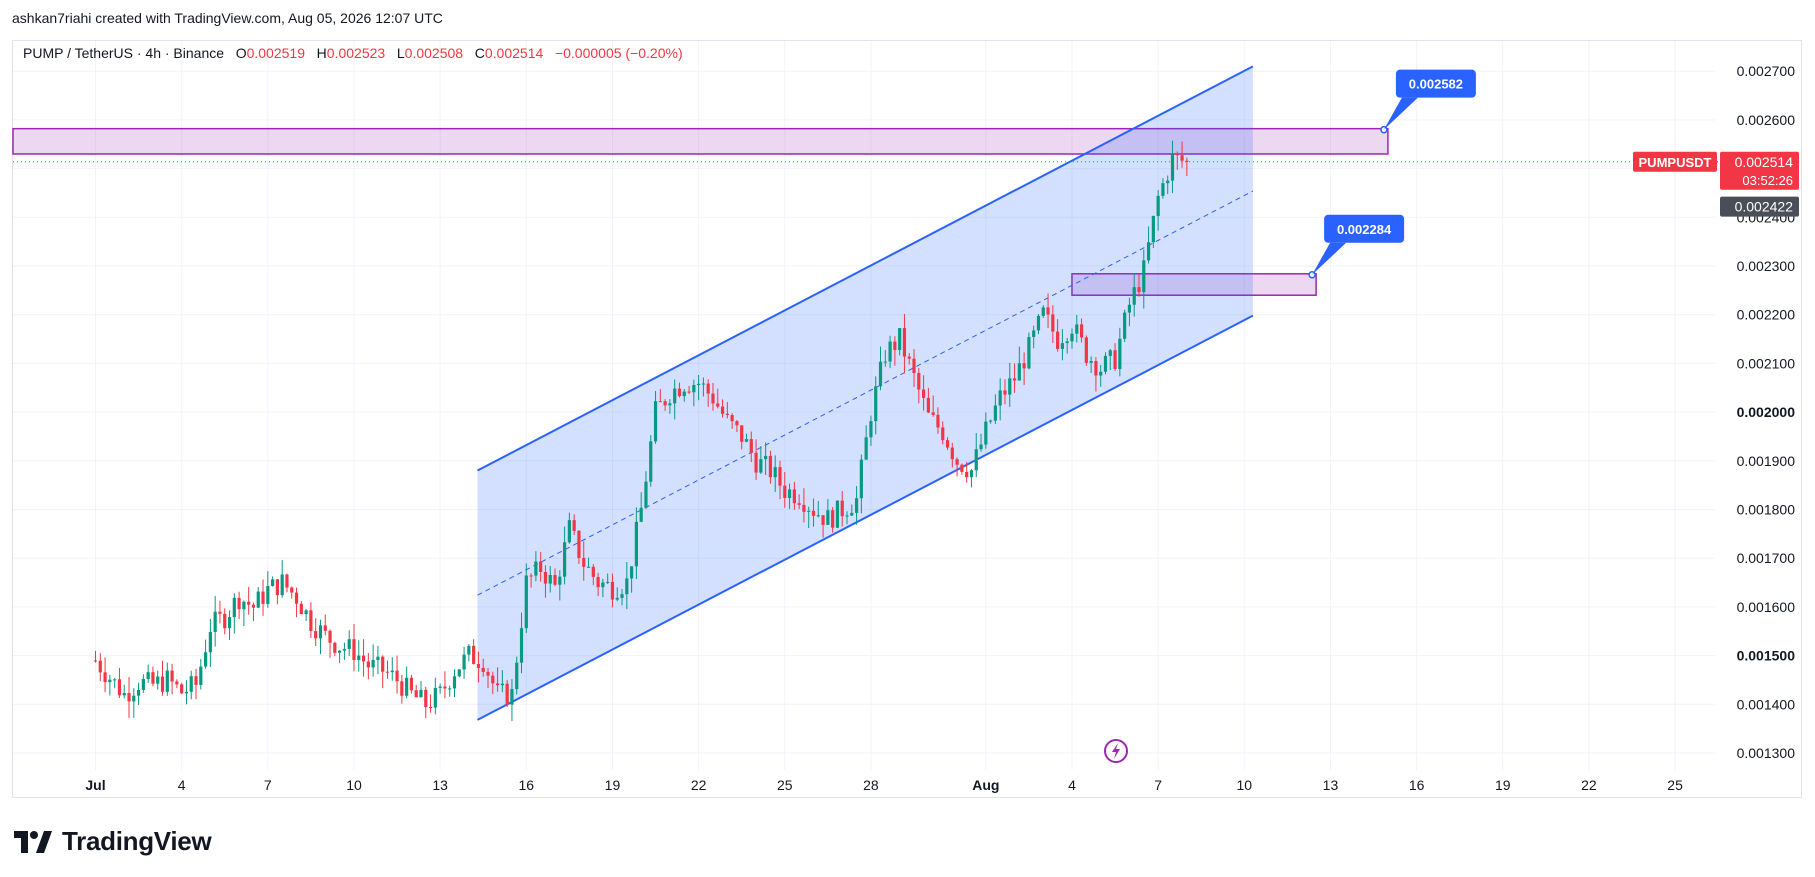  I want to click on tradingview-logo-icon, so click(33, 841).